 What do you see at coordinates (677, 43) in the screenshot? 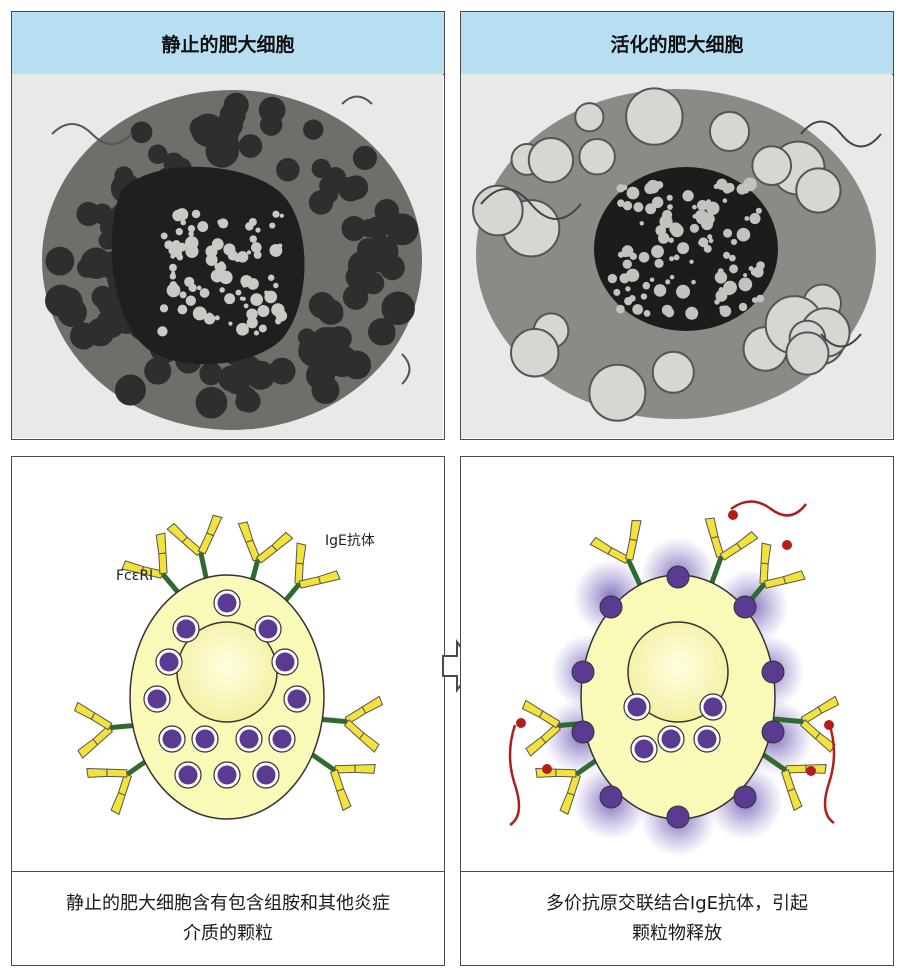
I see `activated-title: 活化的肥大细胞` at bounding box center [677, 43].